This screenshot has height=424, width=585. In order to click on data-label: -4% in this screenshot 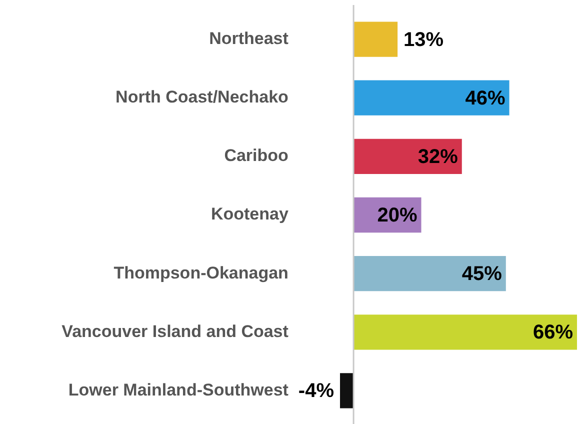, I will do `click(316, 391)`.